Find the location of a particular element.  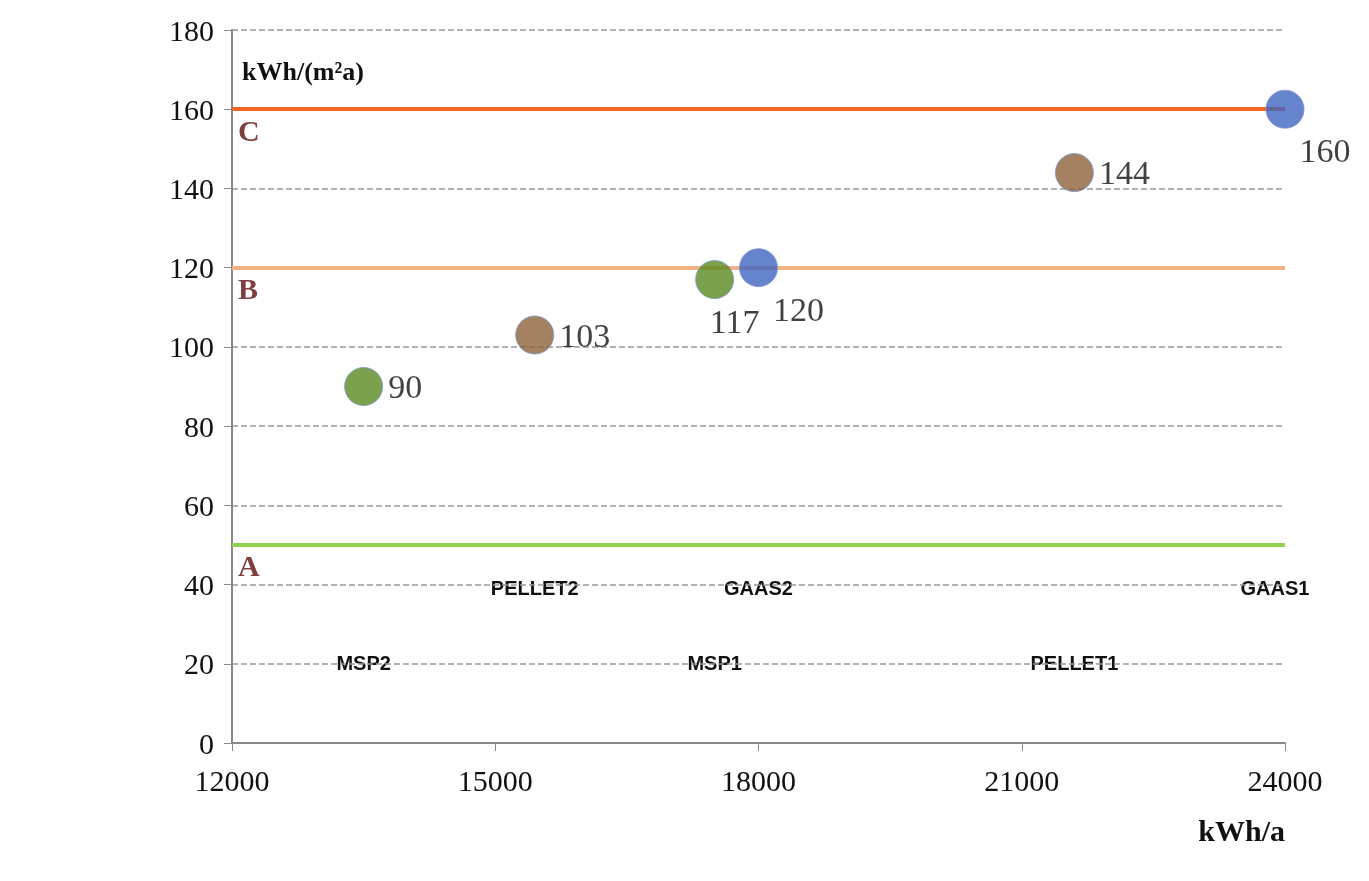

annotation: PELLET2 is located at coordinates (534, 588).